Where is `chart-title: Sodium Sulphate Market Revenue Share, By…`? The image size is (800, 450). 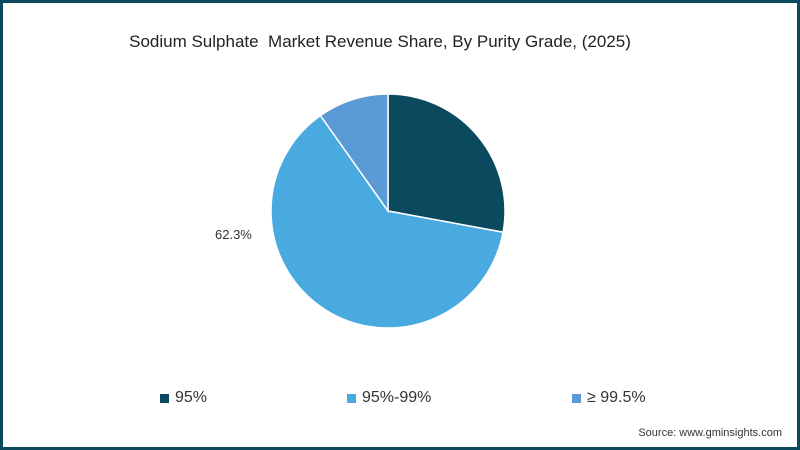 chart-title: Sodium Sulphate Market Revenue Share, By… is located at coordinates (380, 41).